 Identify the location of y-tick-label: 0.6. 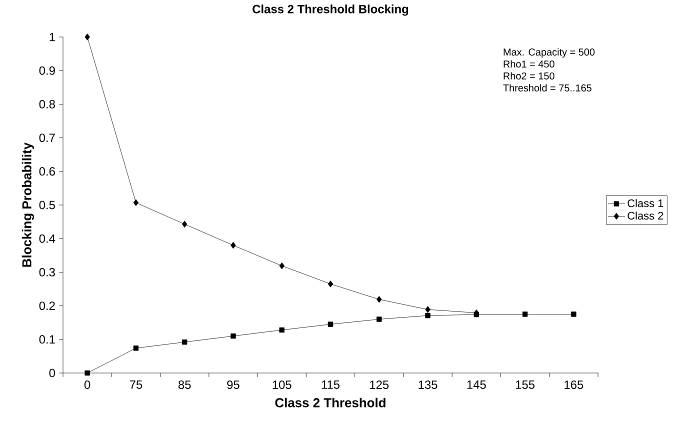
(47, 171).